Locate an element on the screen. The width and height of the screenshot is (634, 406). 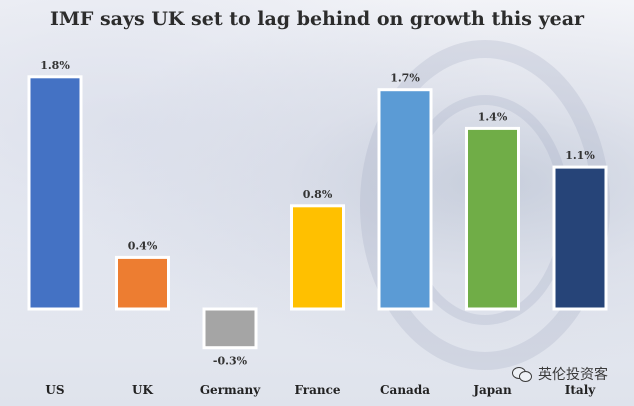
wechat-icon is located at coordinates (522, 374).